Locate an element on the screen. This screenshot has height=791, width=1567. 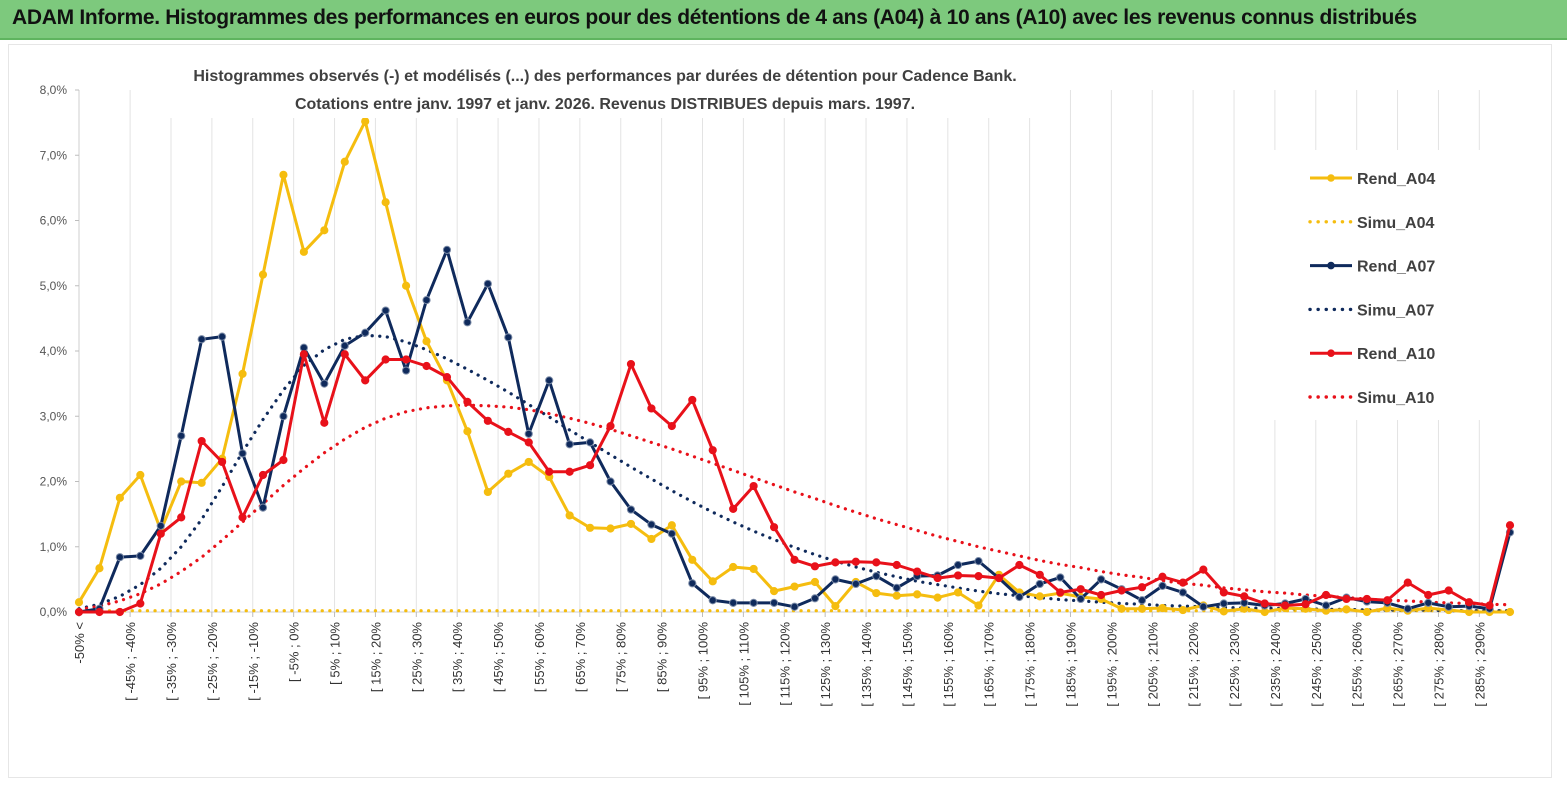
y-tick-label: 0,0% is located at coordinates (54, 612).